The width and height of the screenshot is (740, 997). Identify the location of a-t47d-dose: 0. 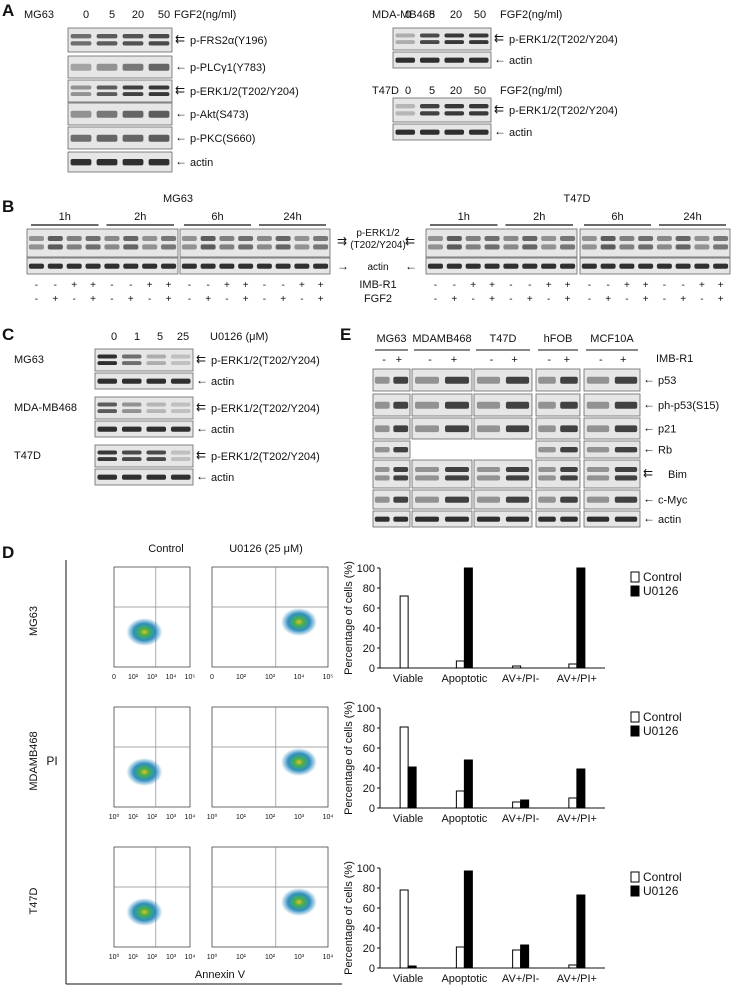
(408, 91).